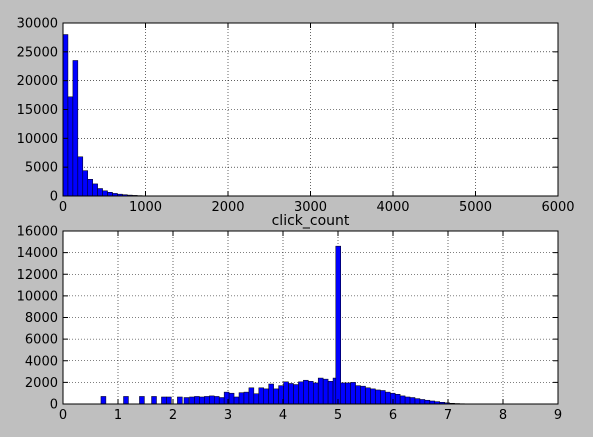  I want to click on x-tick-label: 0, so click(63, 207).